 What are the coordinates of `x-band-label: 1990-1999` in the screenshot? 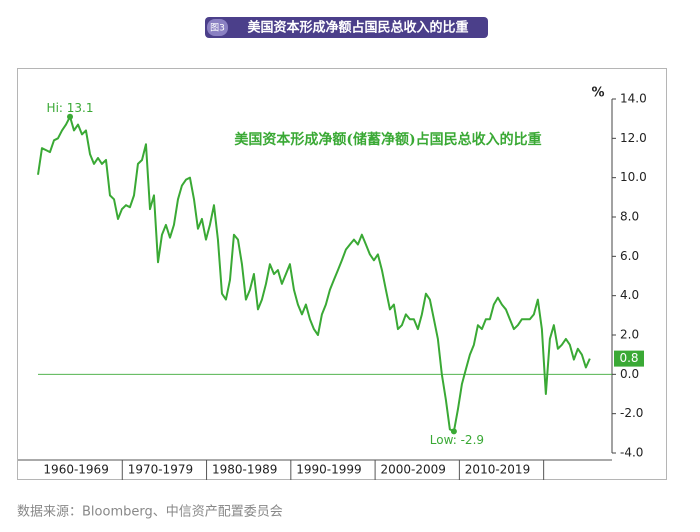 It's located at (328, 470).